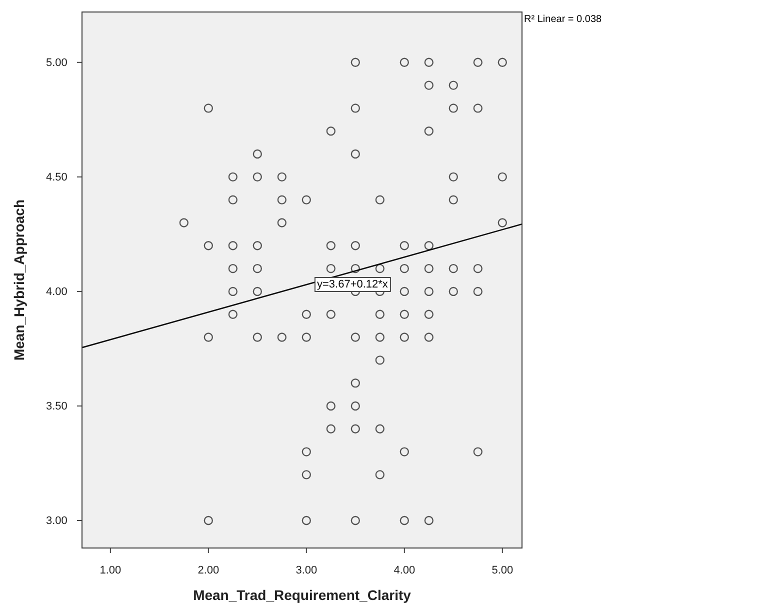 The width and height of the screenshot is (767, 610). Describe the element at coordinates (209, 570) in the screenshot. I see `x-tick-label: 2.00` at that location.